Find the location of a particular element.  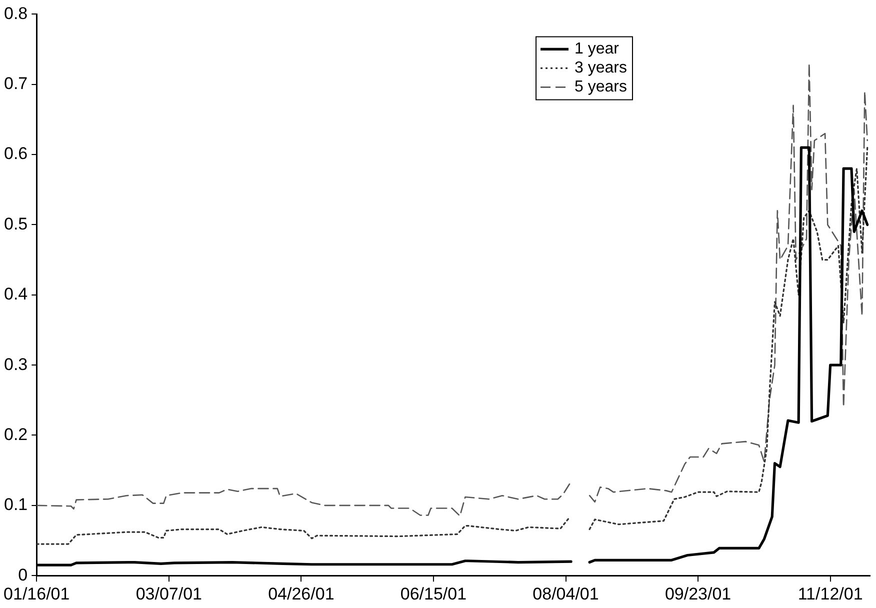

y-tick-label: 0.3 is located at coordinates (16, 364).